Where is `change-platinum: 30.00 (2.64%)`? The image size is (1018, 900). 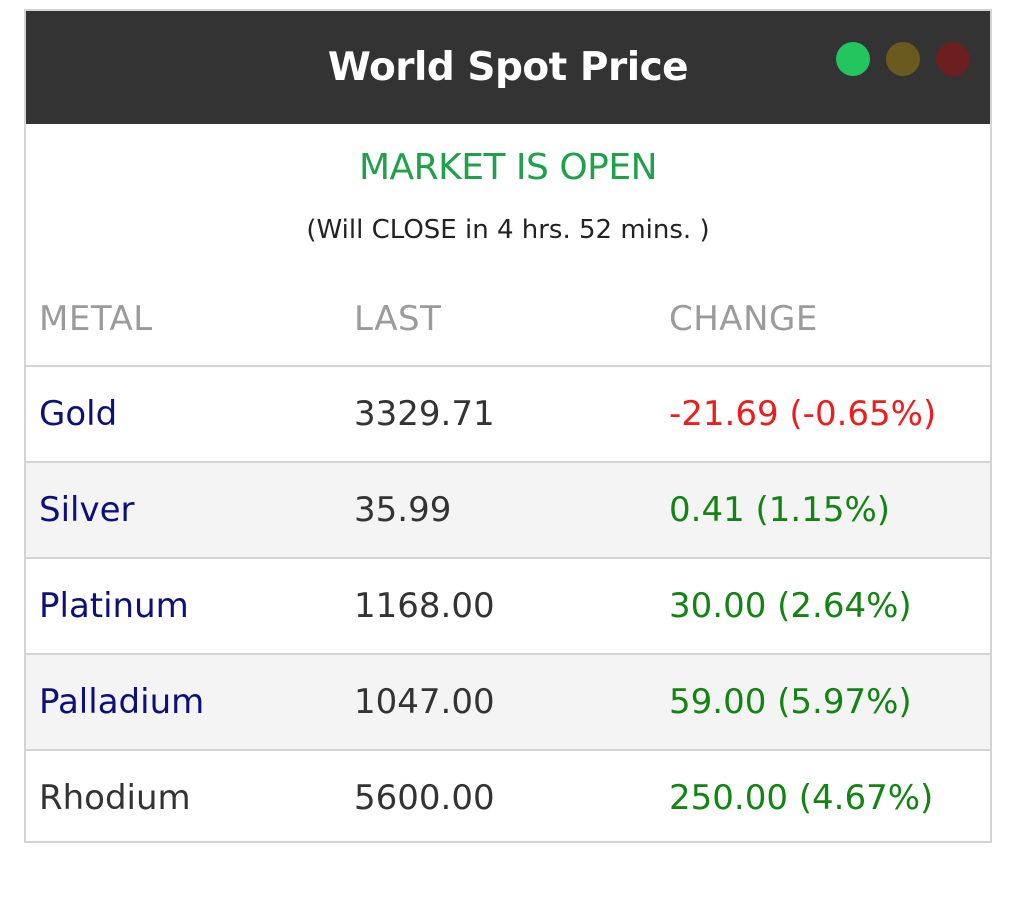 change-platinum: 30.00 (2.64%) is located at coordinates (790, 606).